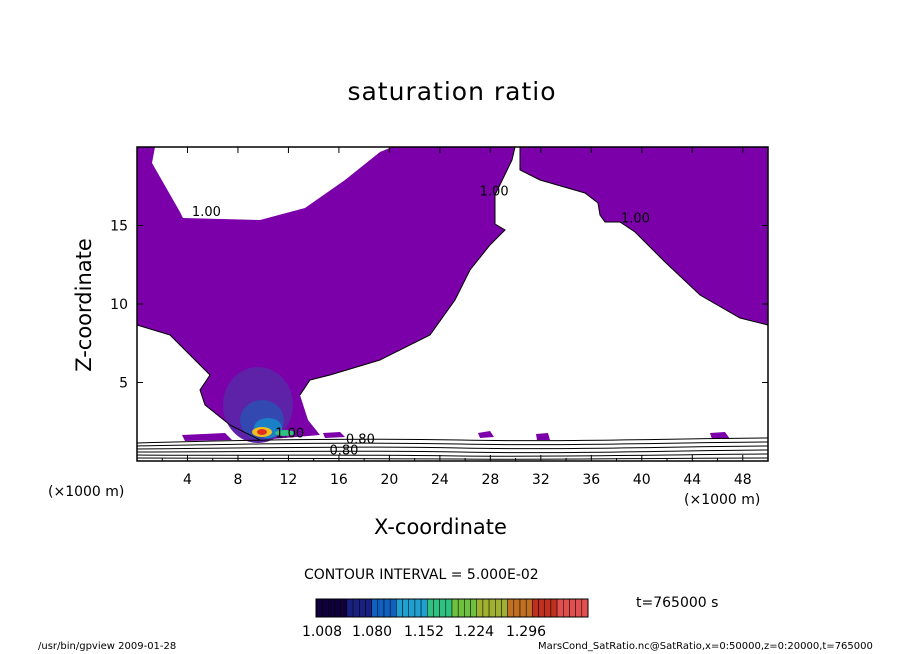 This screenshot has width=904, height=654. Describe the element at coordinates (123, 384) in the screenshot. I see `z-tick-label: 5` at that location.